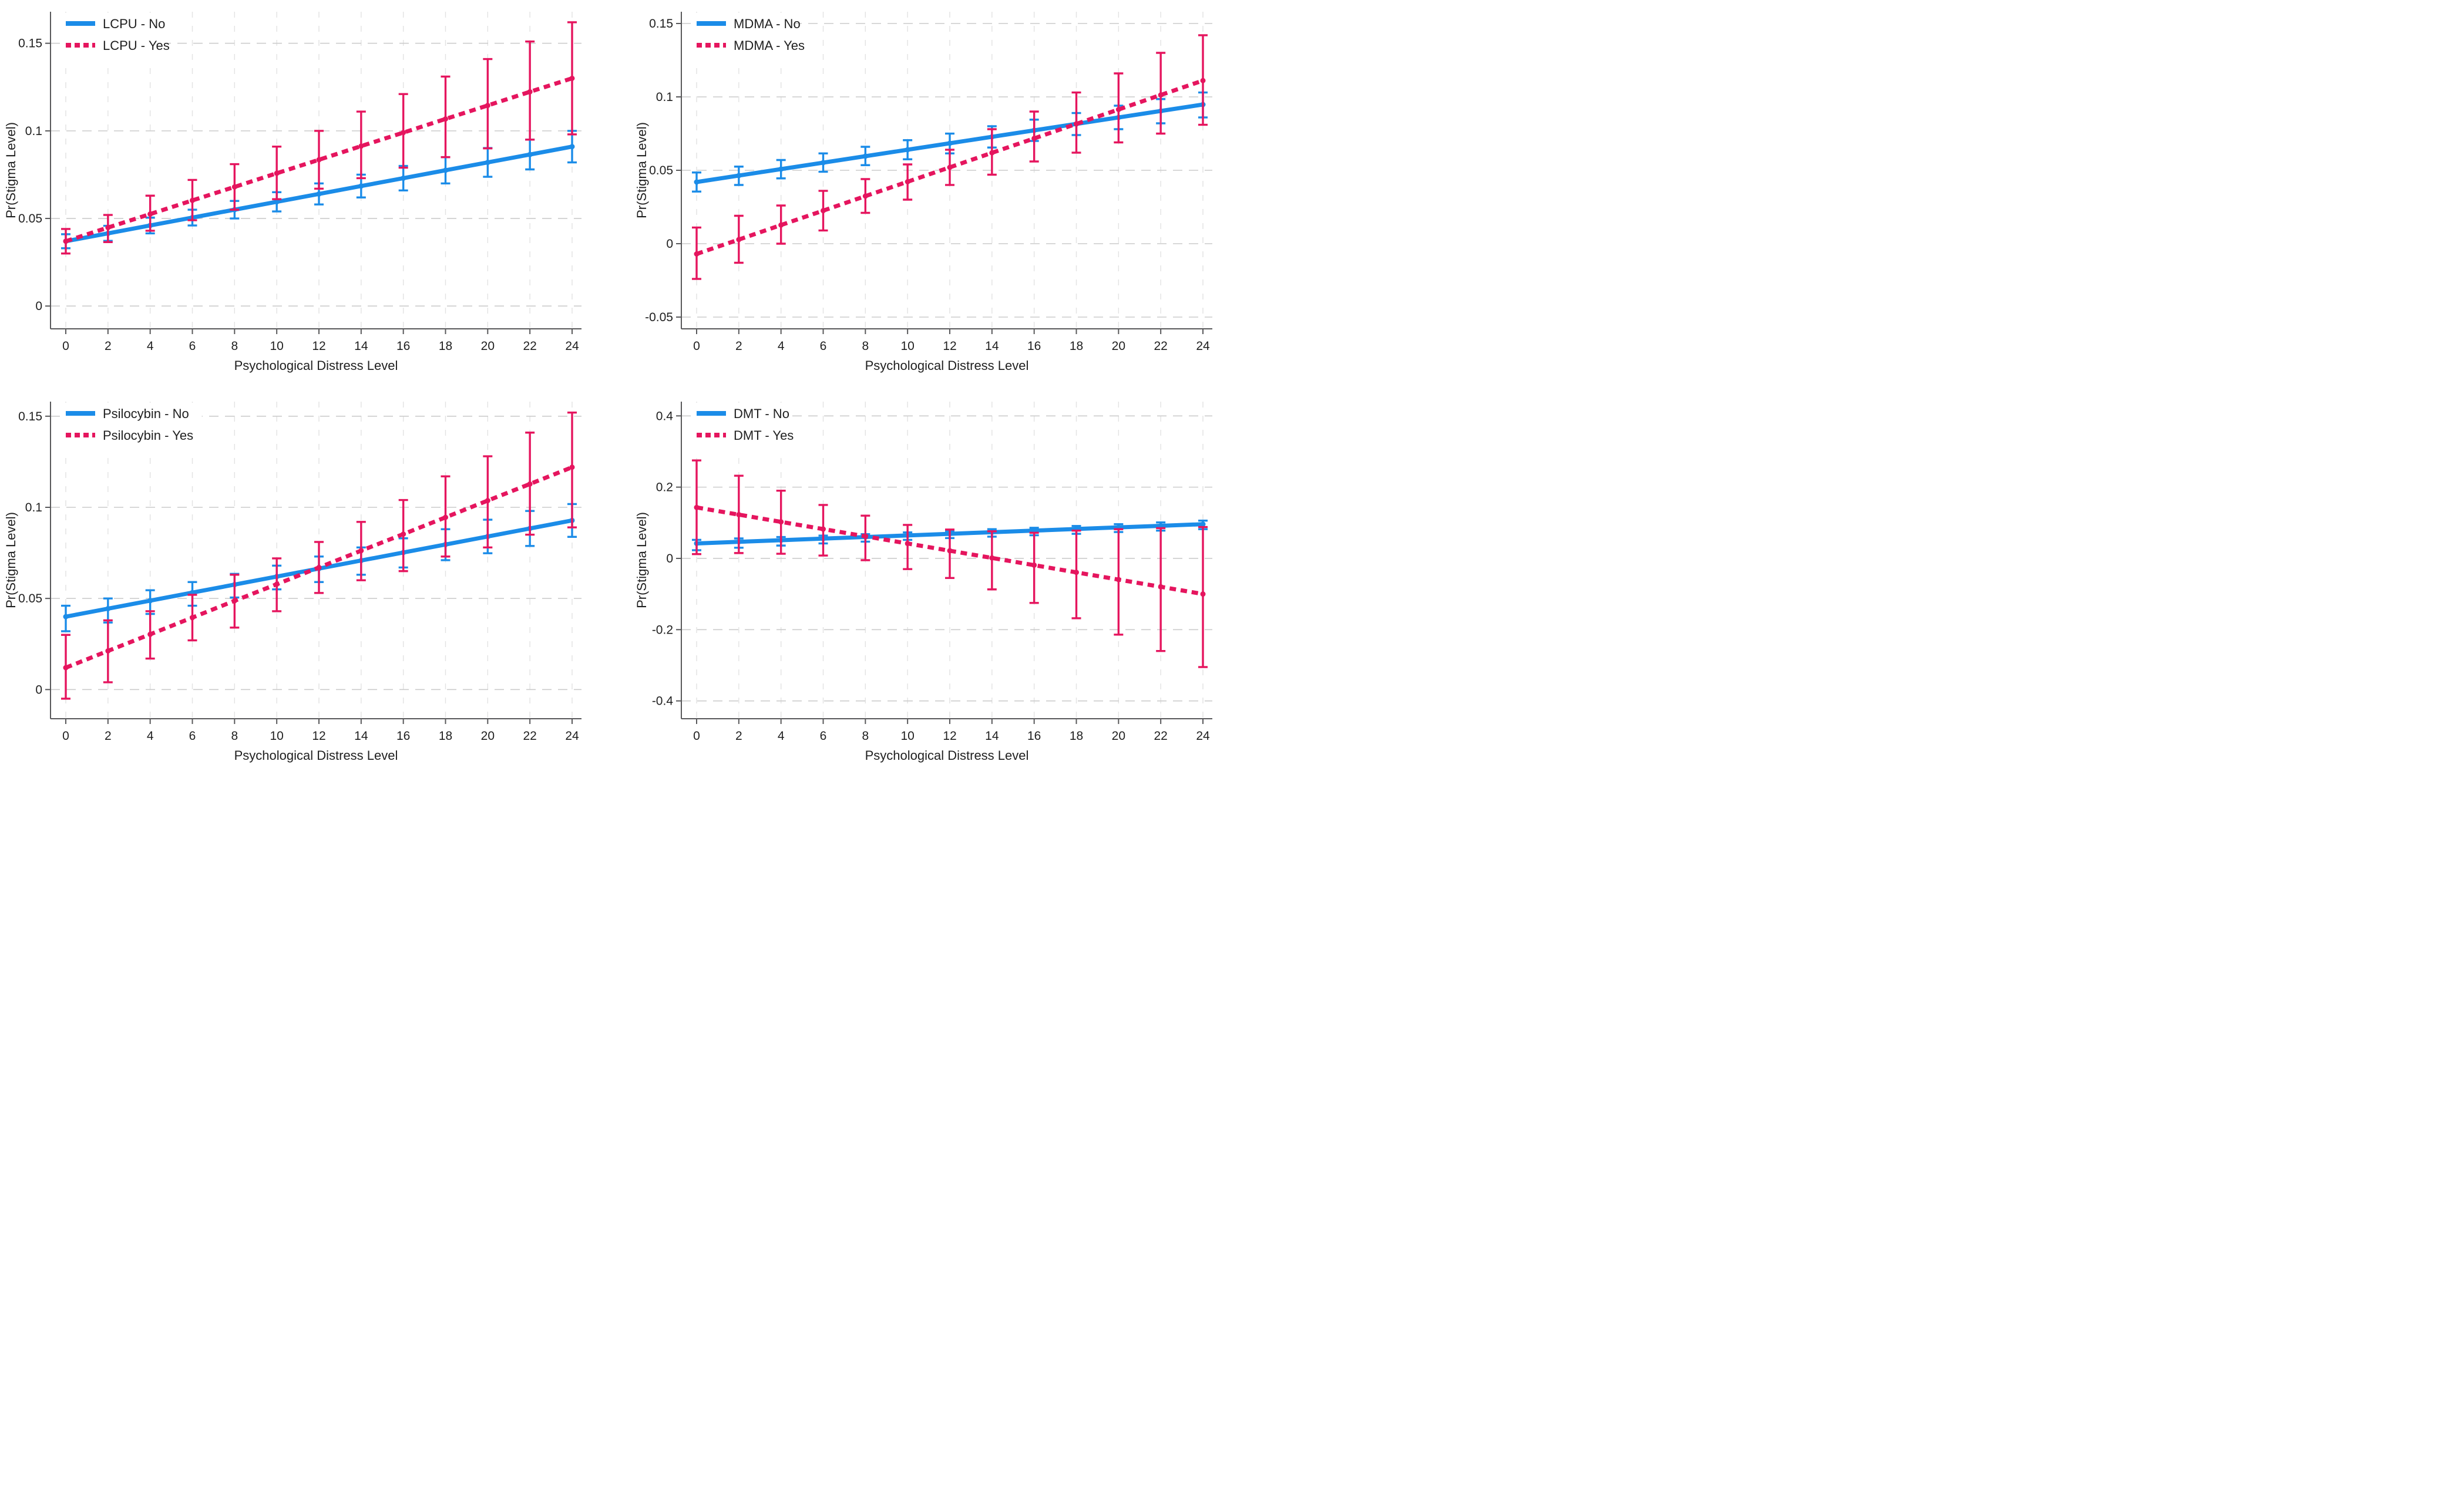 This screenshot has width=2464, height=1512. Describe the element at coordinates (950, 157) in the screenshot. I see `series-mdma-yes` at that location.